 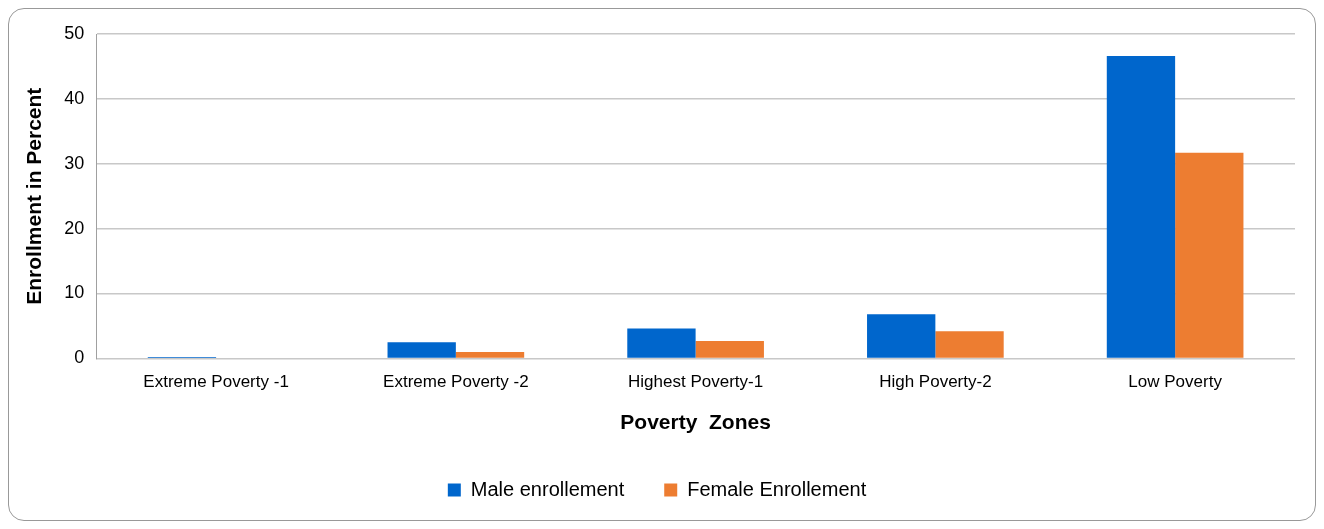 I want to click on y-tick-label: 0, so click(x=79, y=357).